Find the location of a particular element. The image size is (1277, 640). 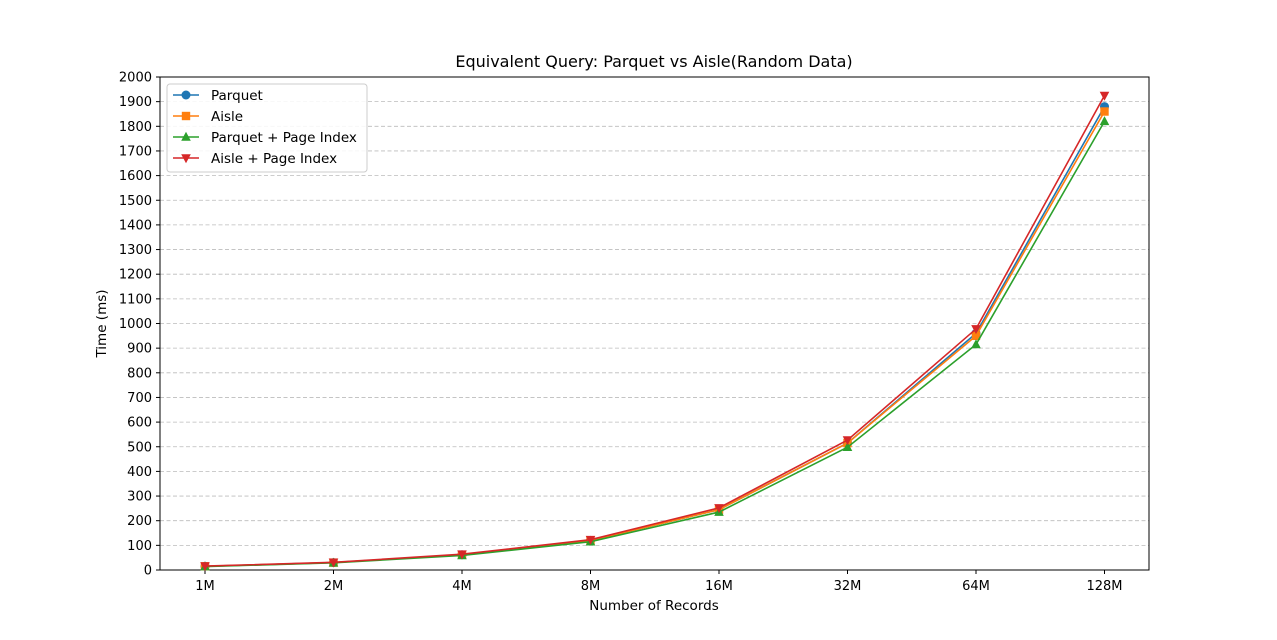

y-tick-label: 900 is located at coordinates (139, 349).